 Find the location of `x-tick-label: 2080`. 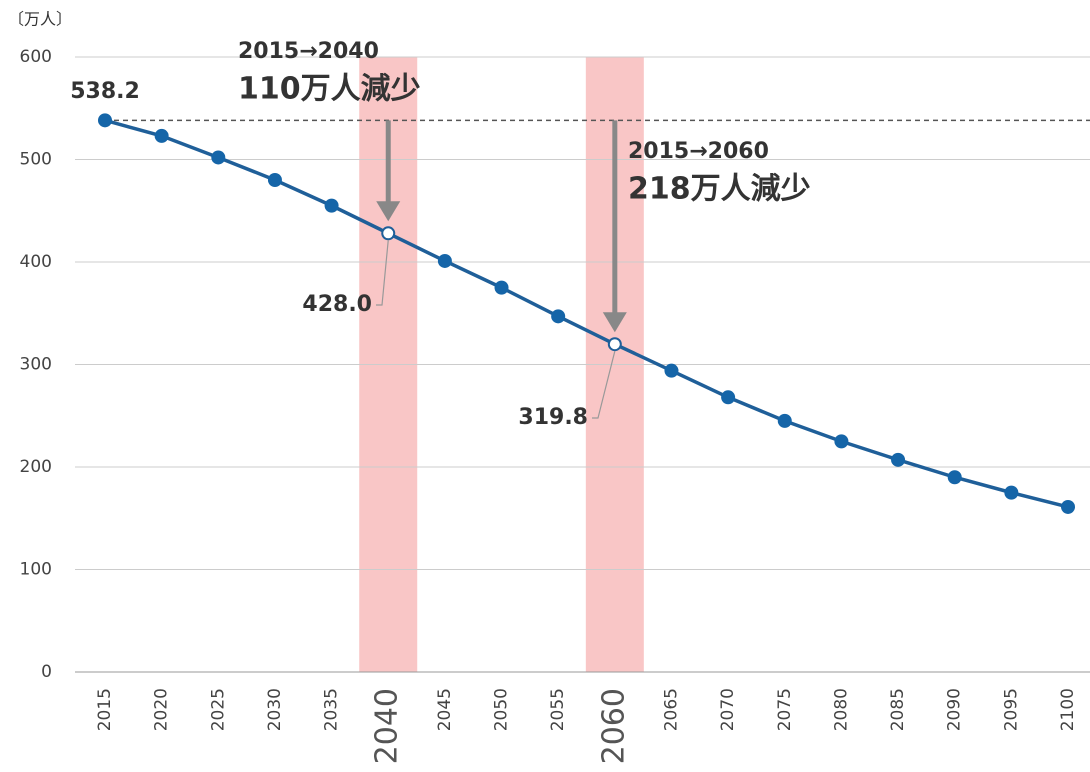

x-tick-label: 2080 is located at coordinates (841, 709).